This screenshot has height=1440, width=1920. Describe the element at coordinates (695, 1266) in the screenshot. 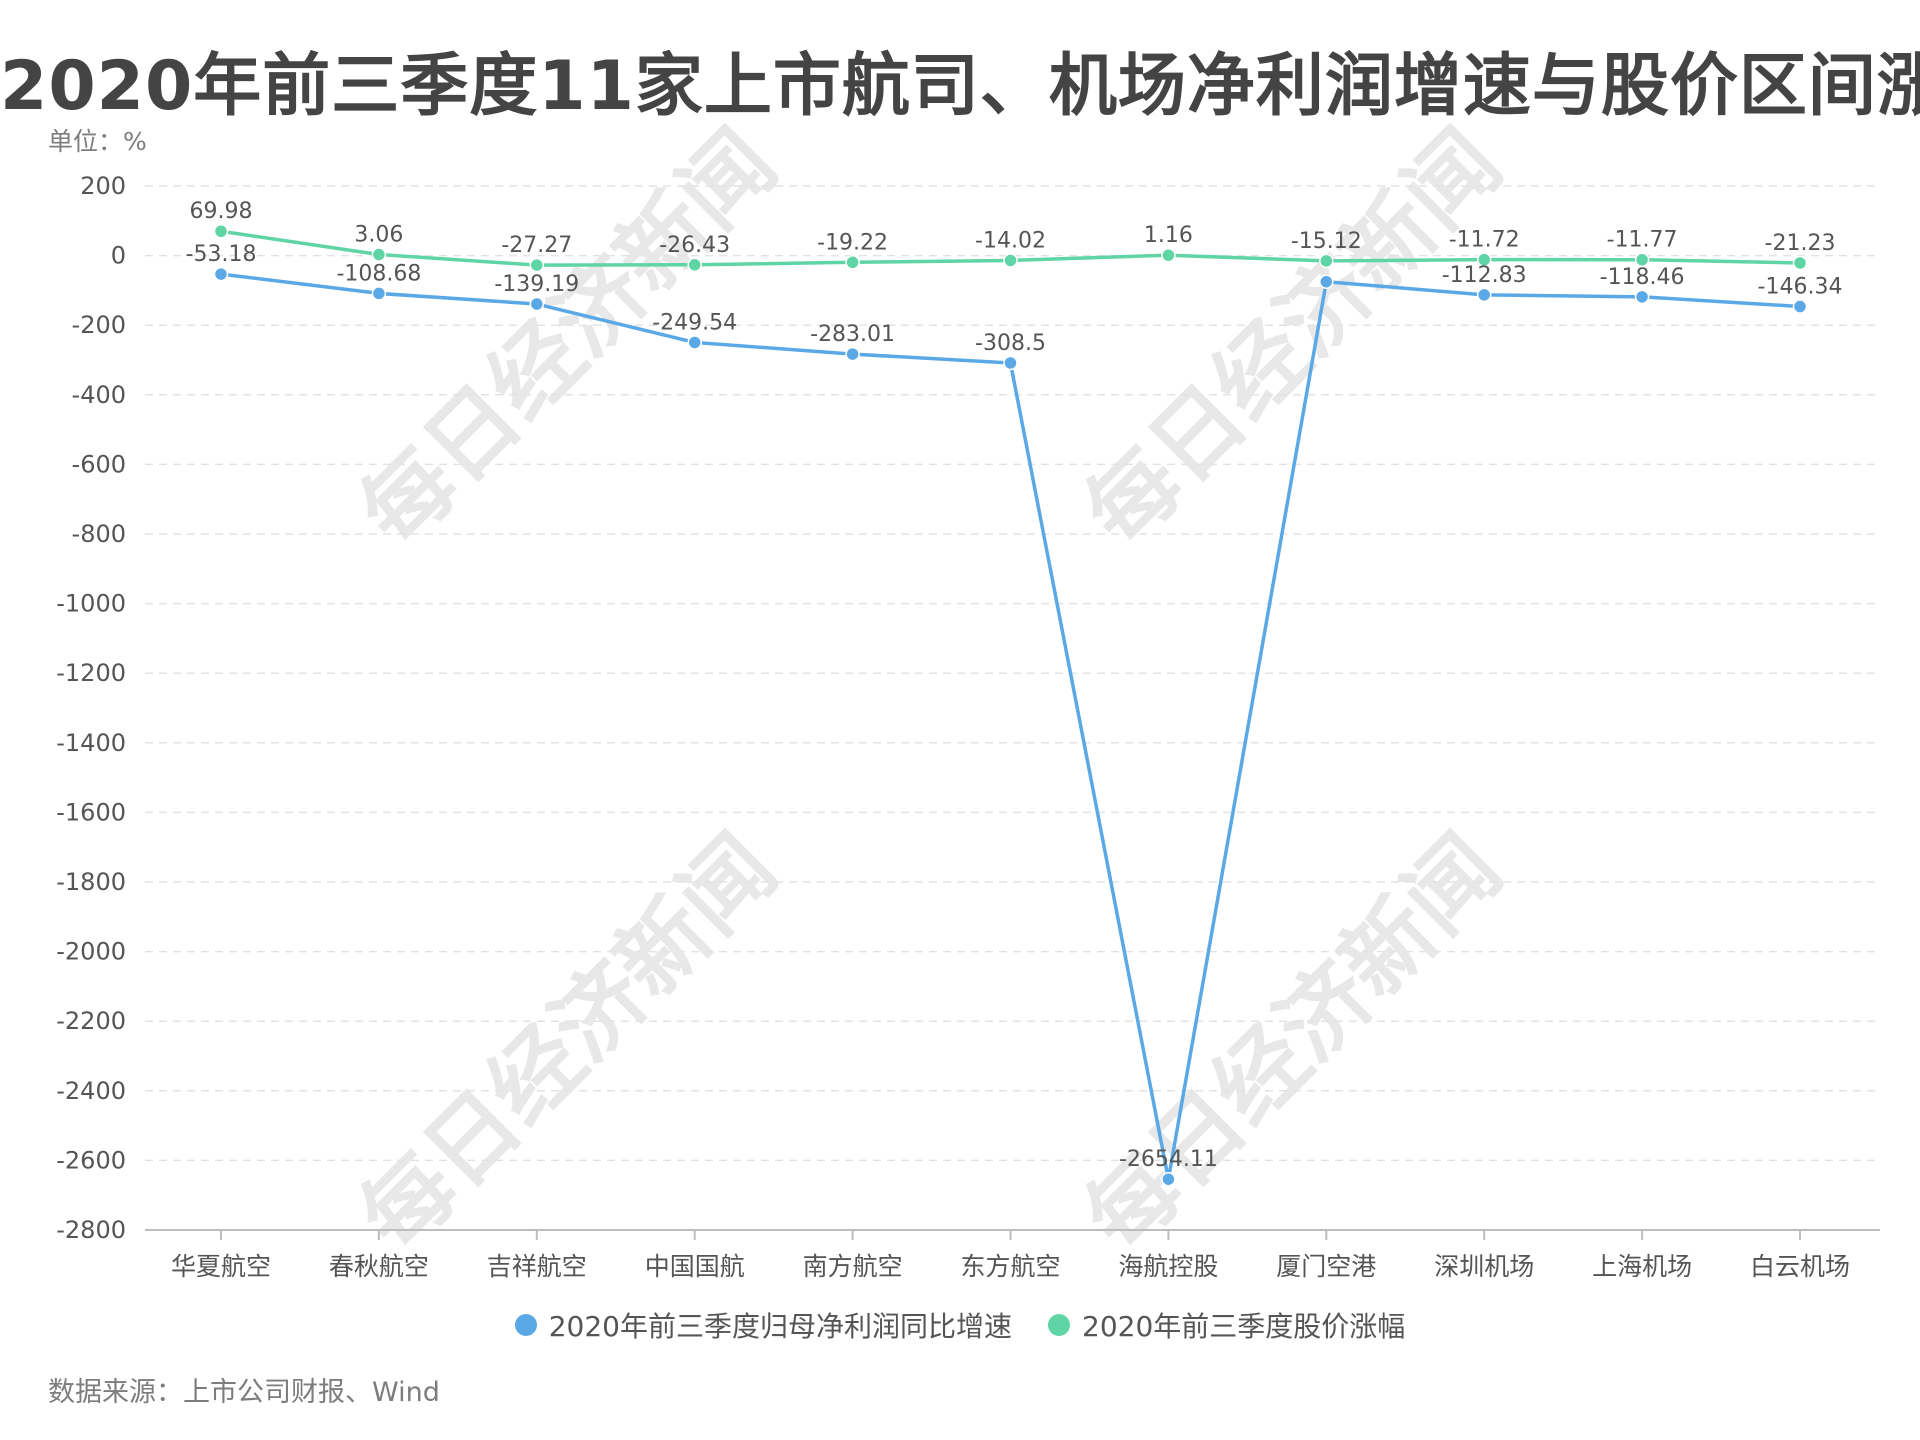

I see `x-tick-label: 中国国航` at that location.